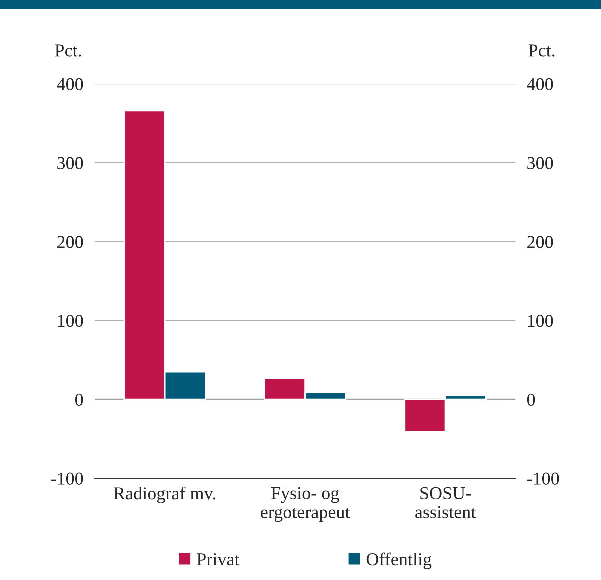  What do you see at coordinates (543, 478) in the screenshot?
I see `y2-tick-label: -100` at bounding box center [543, 478].